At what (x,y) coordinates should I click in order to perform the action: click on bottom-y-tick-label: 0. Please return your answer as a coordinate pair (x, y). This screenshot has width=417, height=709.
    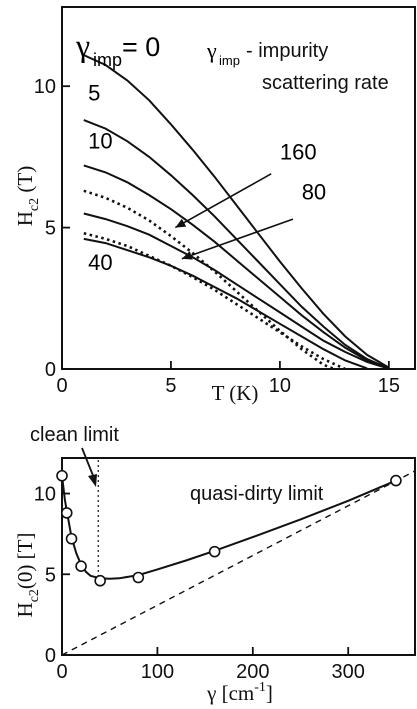
    Looking at the image, I should click on (50, 656).